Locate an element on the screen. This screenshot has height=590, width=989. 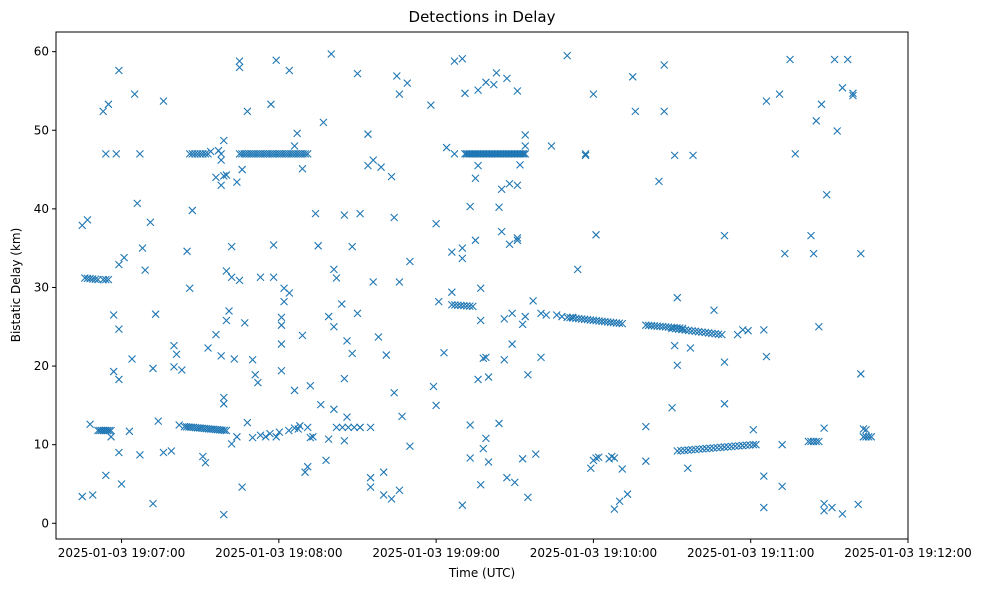
y-axis-label: Bistatic Delay (km) is located at coordinates (16, 285).